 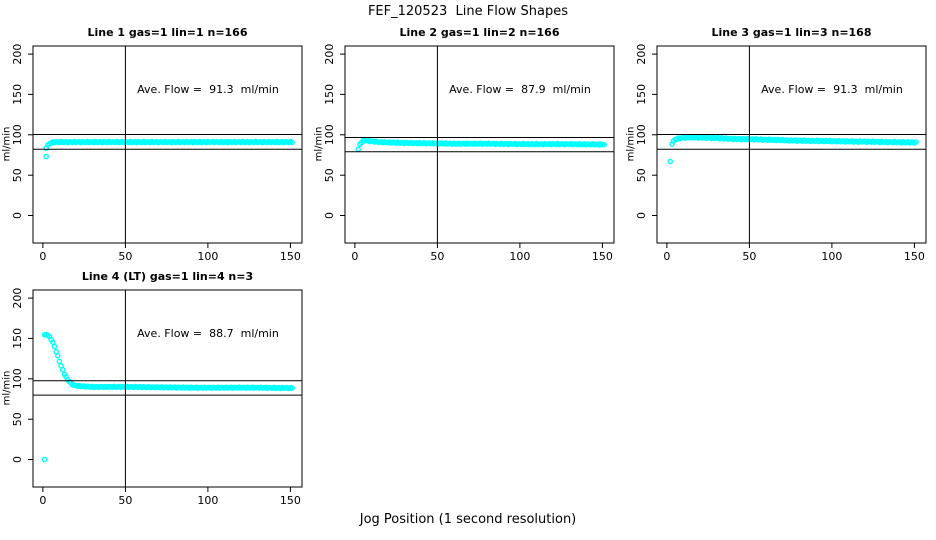 What do you see at coordinates (319, 144) in the screenshot?
I see `panel-line-2-ylabel: ml/min` at bounding box center [319, 144].